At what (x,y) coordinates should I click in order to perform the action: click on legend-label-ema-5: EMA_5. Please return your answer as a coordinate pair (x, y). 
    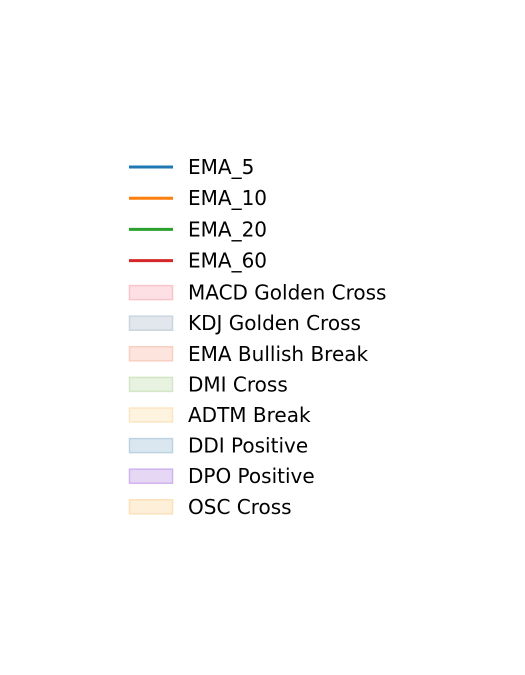
    Looking at the image, I should click on (221, 167).